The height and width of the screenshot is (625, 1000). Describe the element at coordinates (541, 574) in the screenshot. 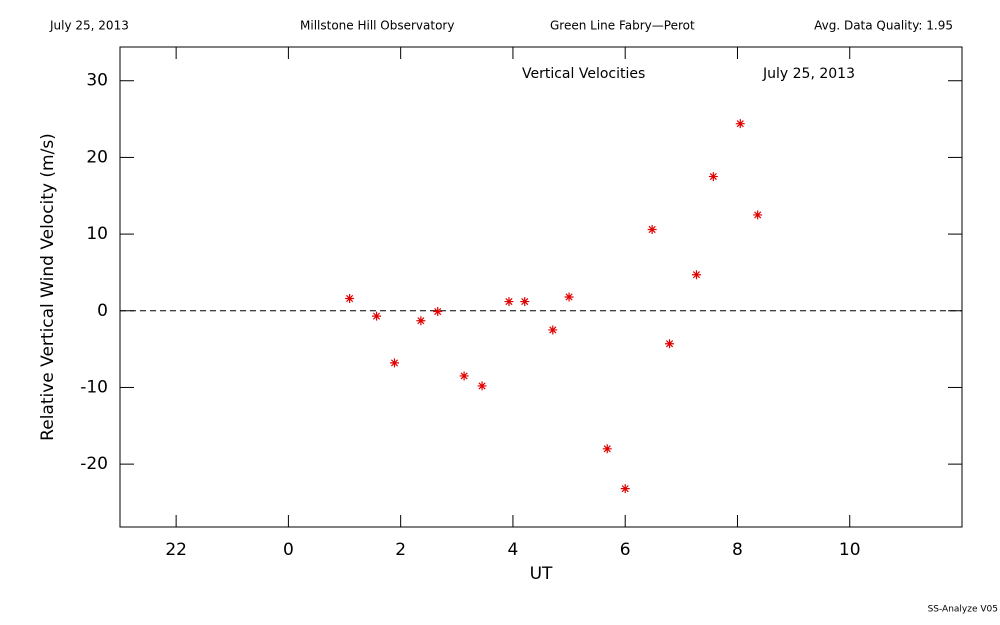

I see `x-axis-label: UT` at that location.